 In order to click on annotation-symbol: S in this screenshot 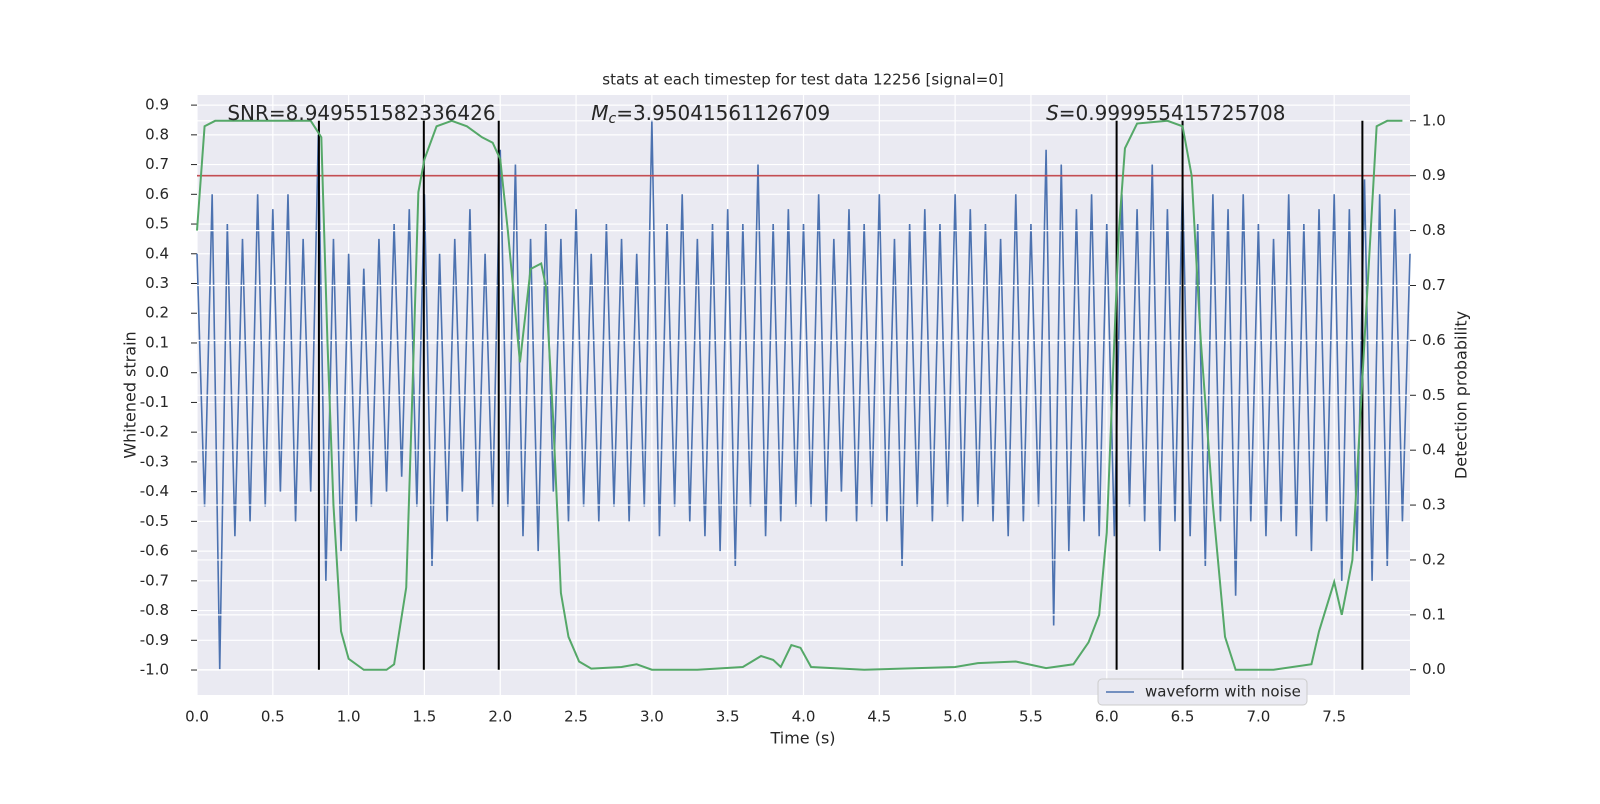, I will do `click(1052, 113)`.